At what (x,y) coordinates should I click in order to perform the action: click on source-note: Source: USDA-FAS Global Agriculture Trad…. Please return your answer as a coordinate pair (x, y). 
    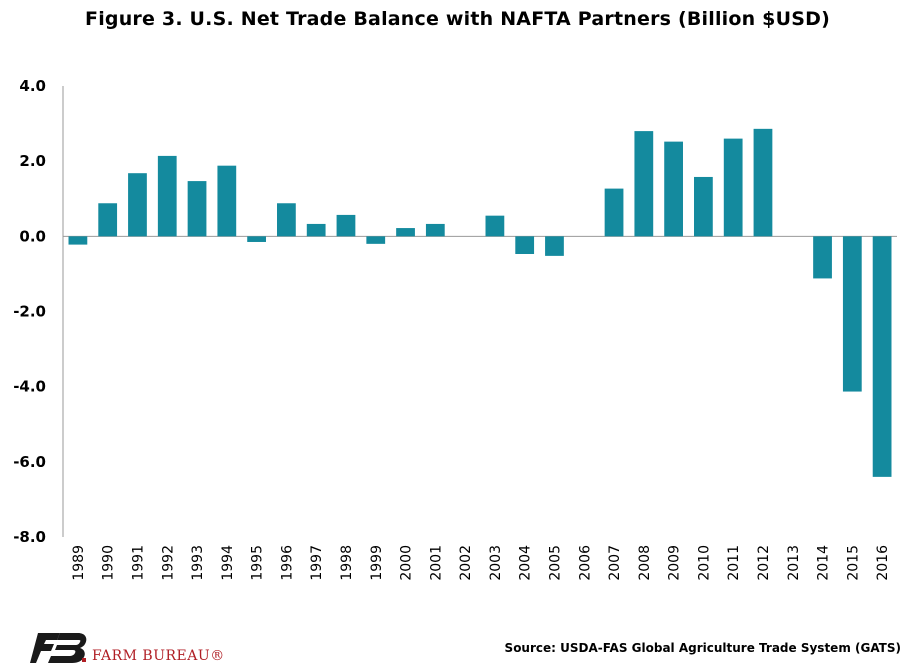
    Looking at the image, I should click on (702, 648).